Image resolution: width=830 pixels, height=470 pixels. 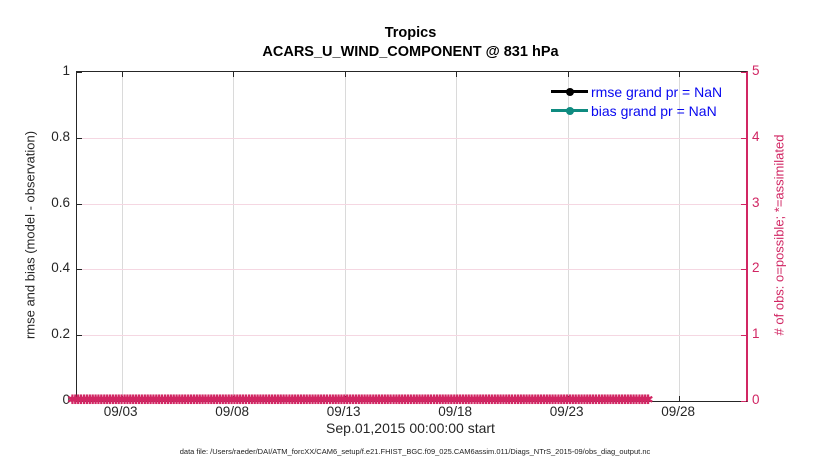 I want to click on legend-item-label: bias grand pr = NaN, so click(x=654, y=110).